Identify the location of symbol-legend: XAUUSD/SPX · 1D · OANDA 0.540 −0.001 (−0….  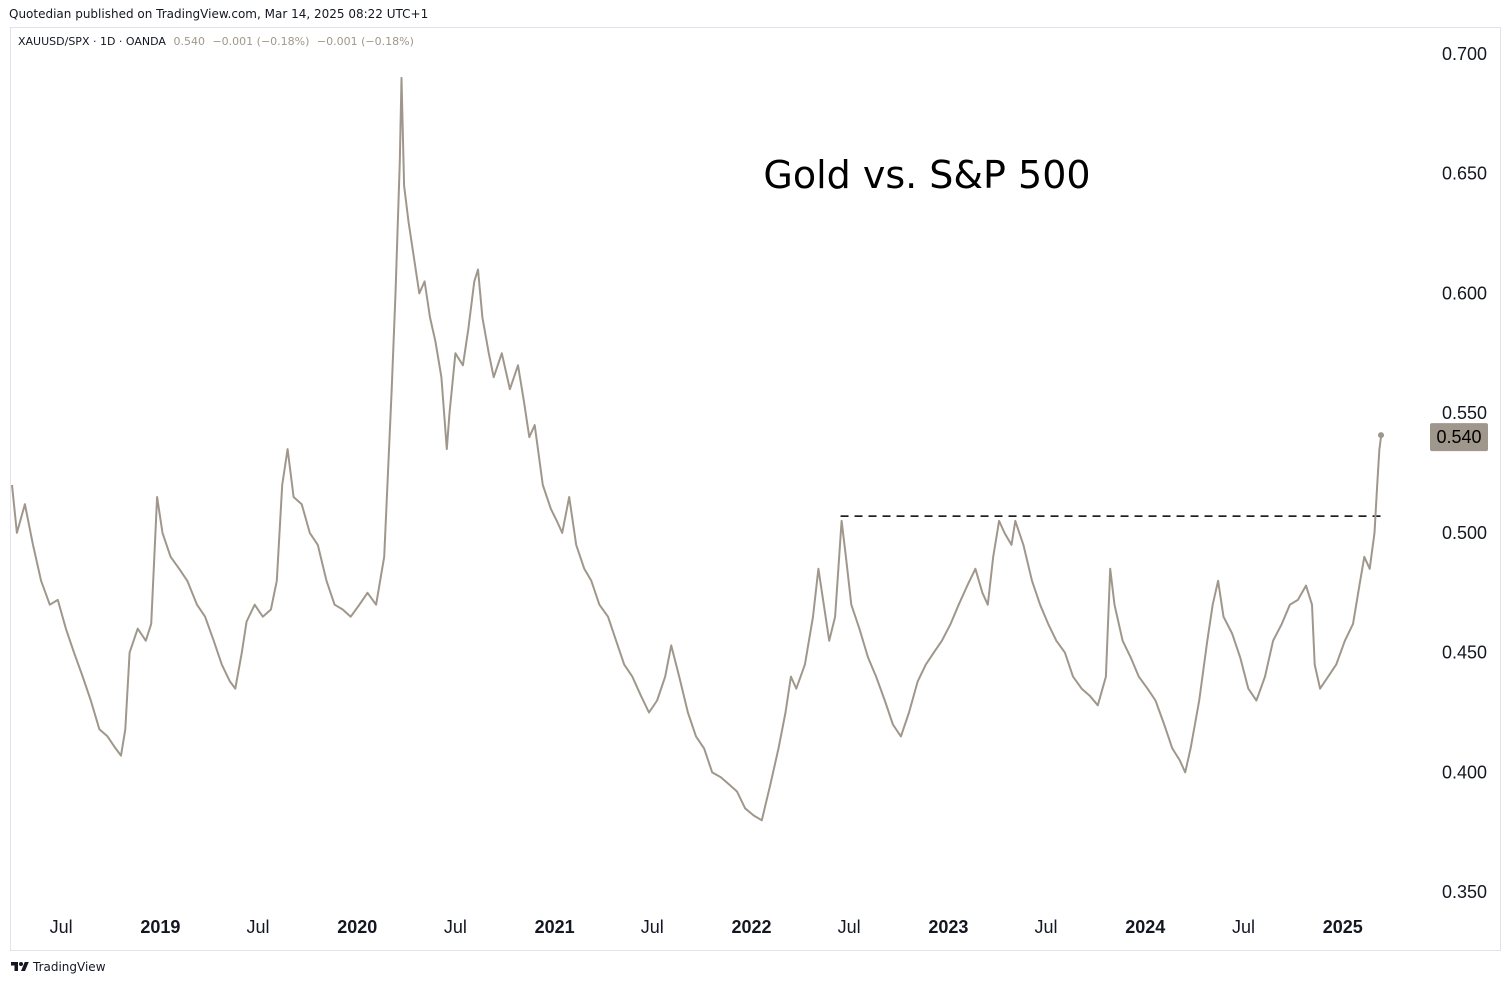
(216, 41).